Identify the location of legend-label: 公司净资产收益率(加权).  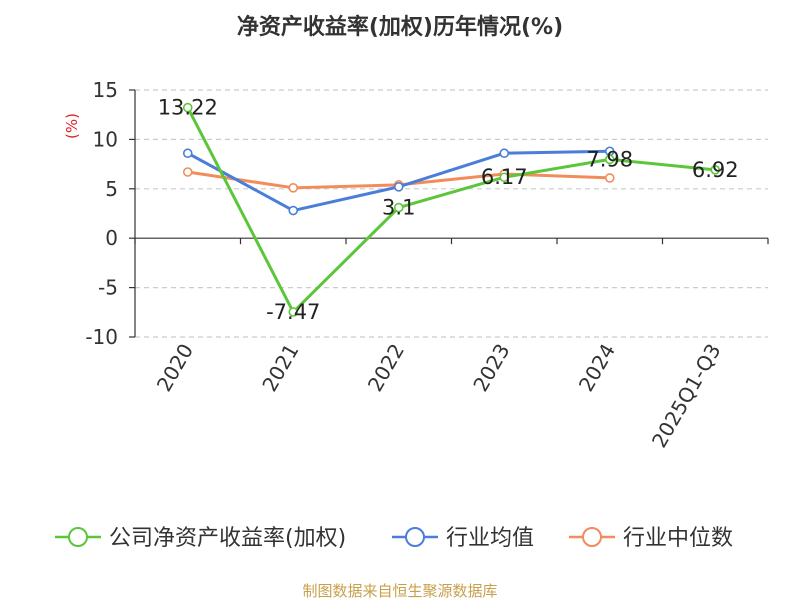
(227, 538).